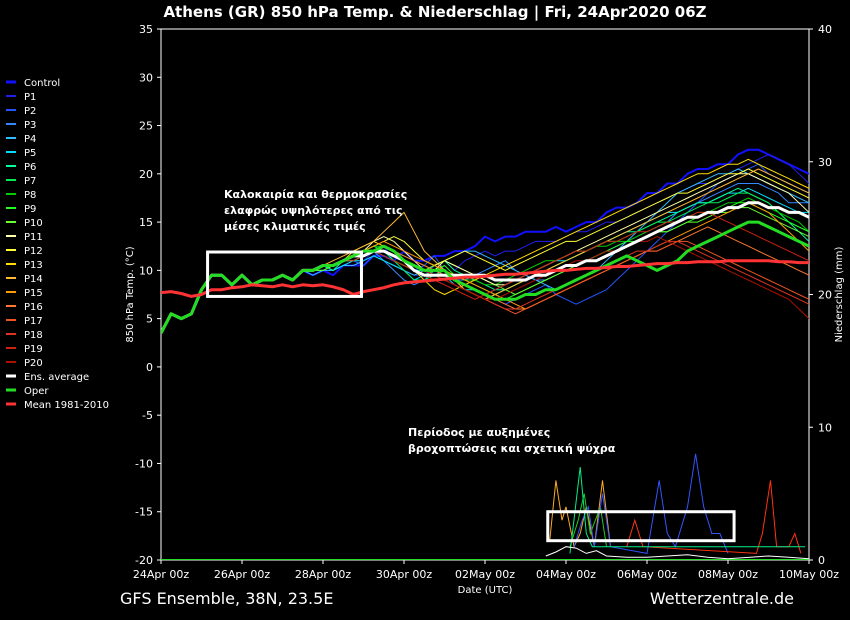  I want to click on x-tick-label: 08May 00z, so click(728, 574).